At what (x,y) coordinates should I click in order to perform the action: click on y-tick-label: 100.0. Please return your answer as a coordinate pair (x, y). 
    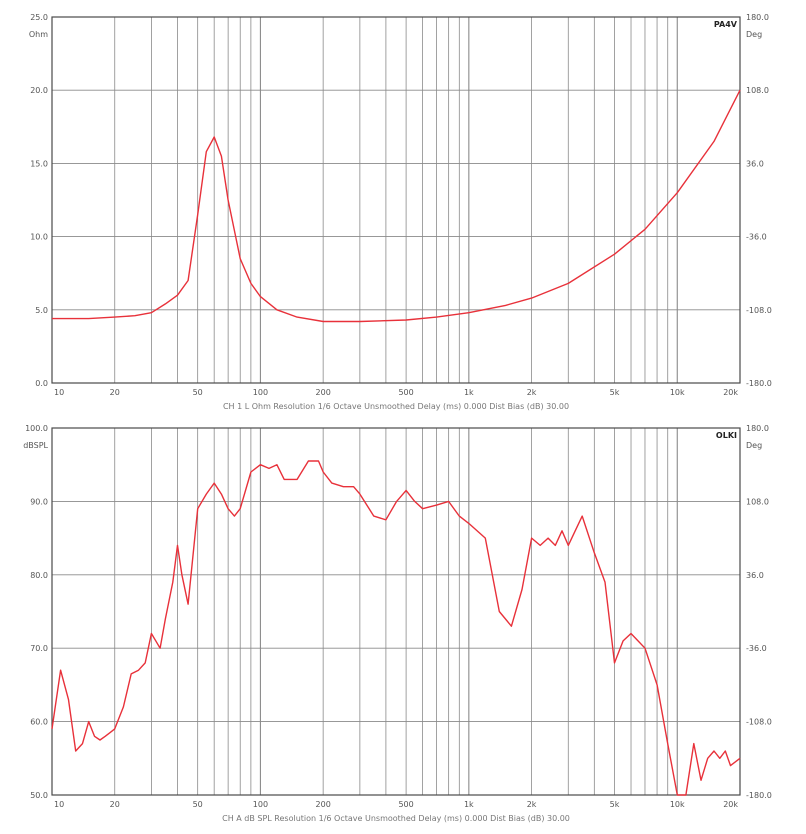
    Looking at the image, I should click on (36, 428).